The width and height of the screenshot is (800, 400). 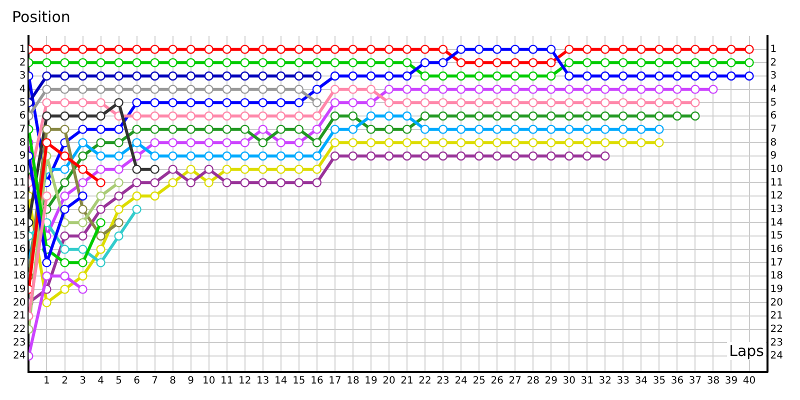 I want to click on x-tick-label: 30, so click(x=569, y=381).